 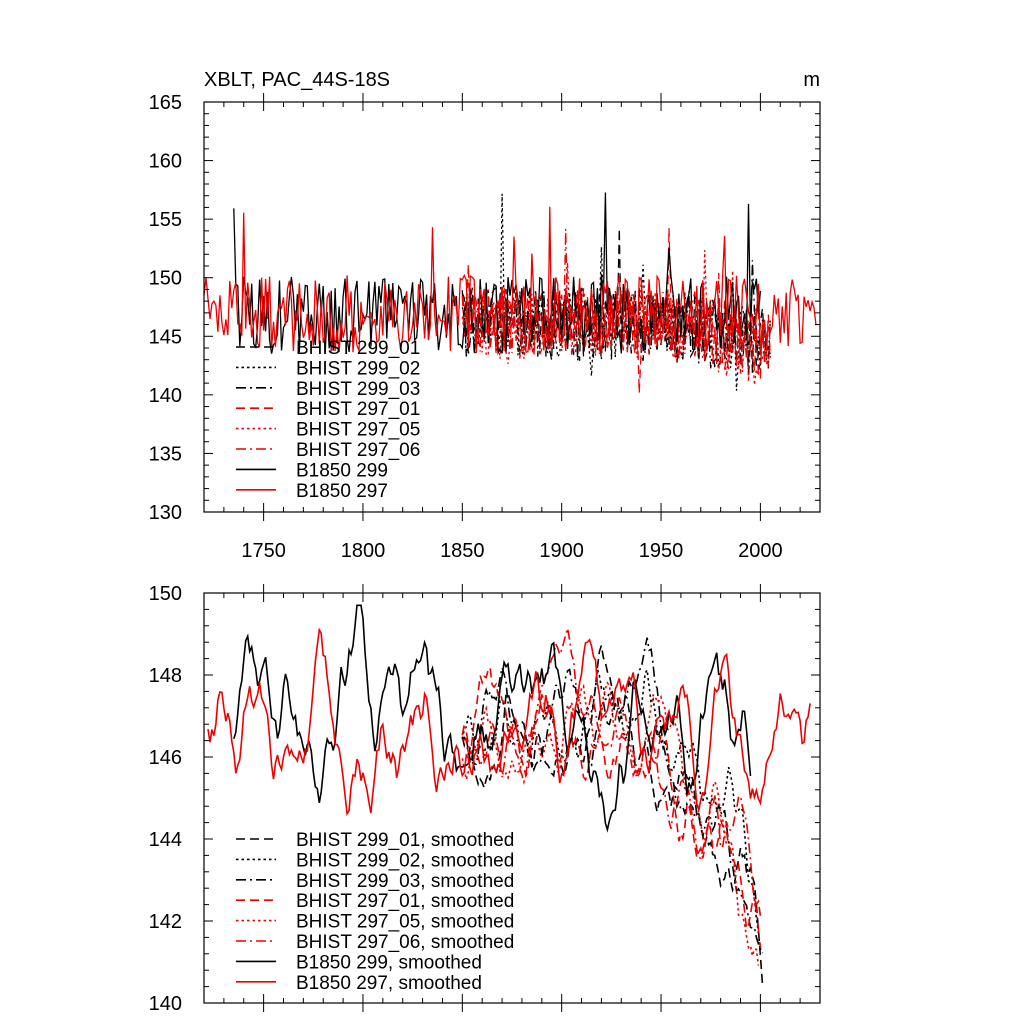 I want to click on legend-label: BHIST 297_06, so click(x=358, y=450).